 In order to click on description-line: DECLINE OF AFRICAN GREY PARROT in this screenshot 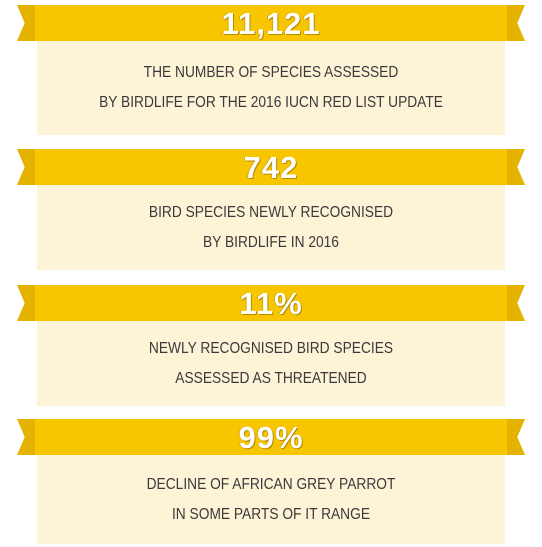, I will do `click(271, 484)`.